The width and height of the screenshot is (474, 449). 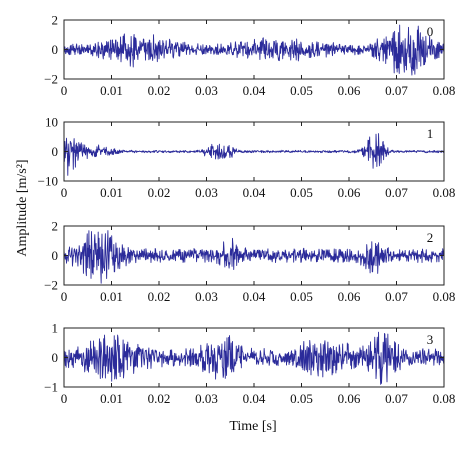 I want to click on panel-label: 1, so click(x=430, y=133).